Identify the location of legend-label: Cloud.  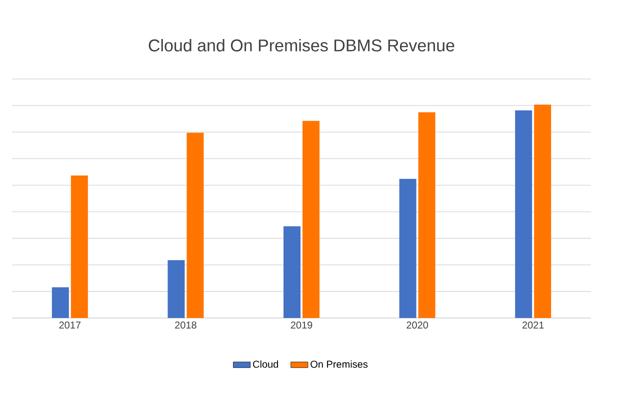
(265, 364).